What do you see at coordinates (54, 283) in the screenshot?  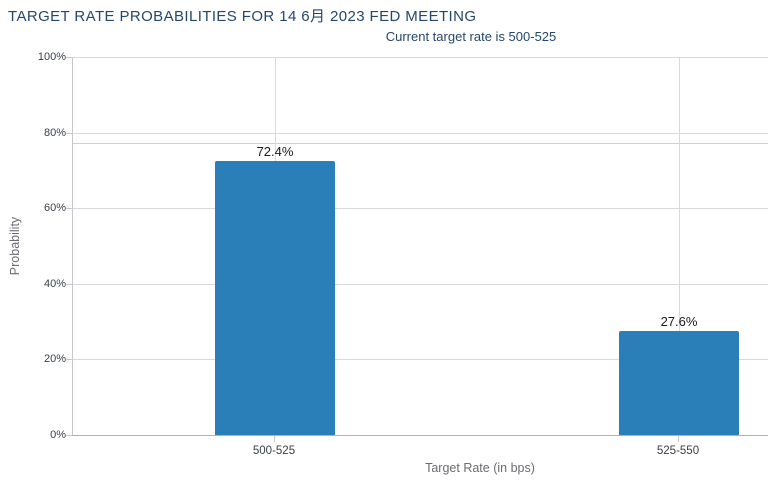 I see `y-tick-label: 40%` at bounding box center [54, 283].